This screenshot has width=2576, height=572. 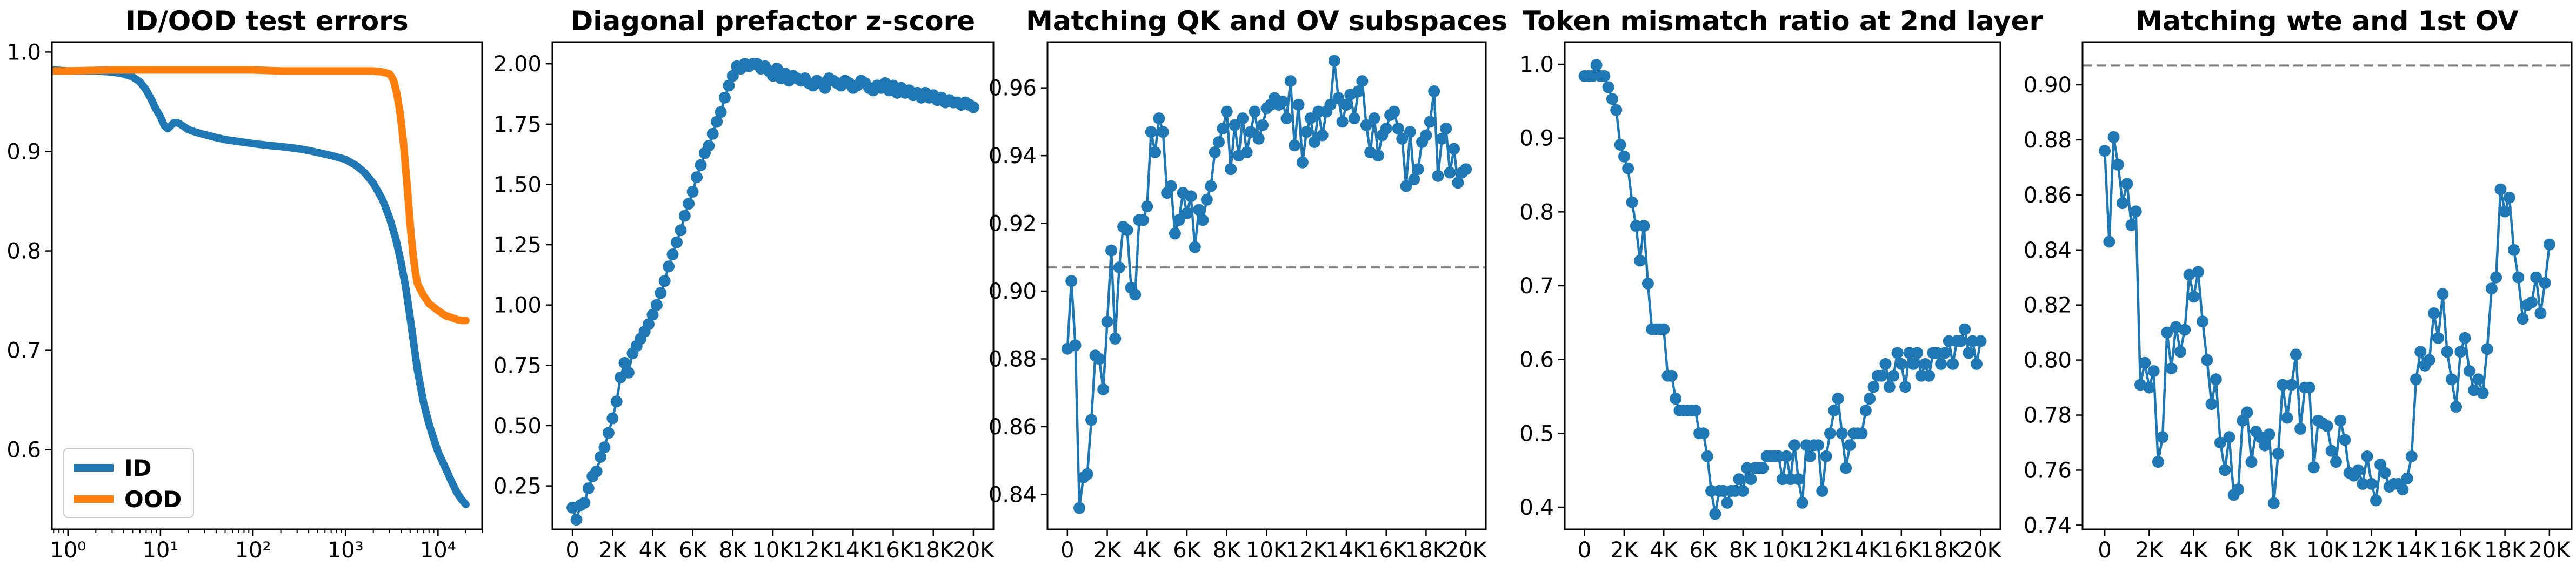 I want to click on y-tick-label: 0.6, so click(x=1536, y=361).